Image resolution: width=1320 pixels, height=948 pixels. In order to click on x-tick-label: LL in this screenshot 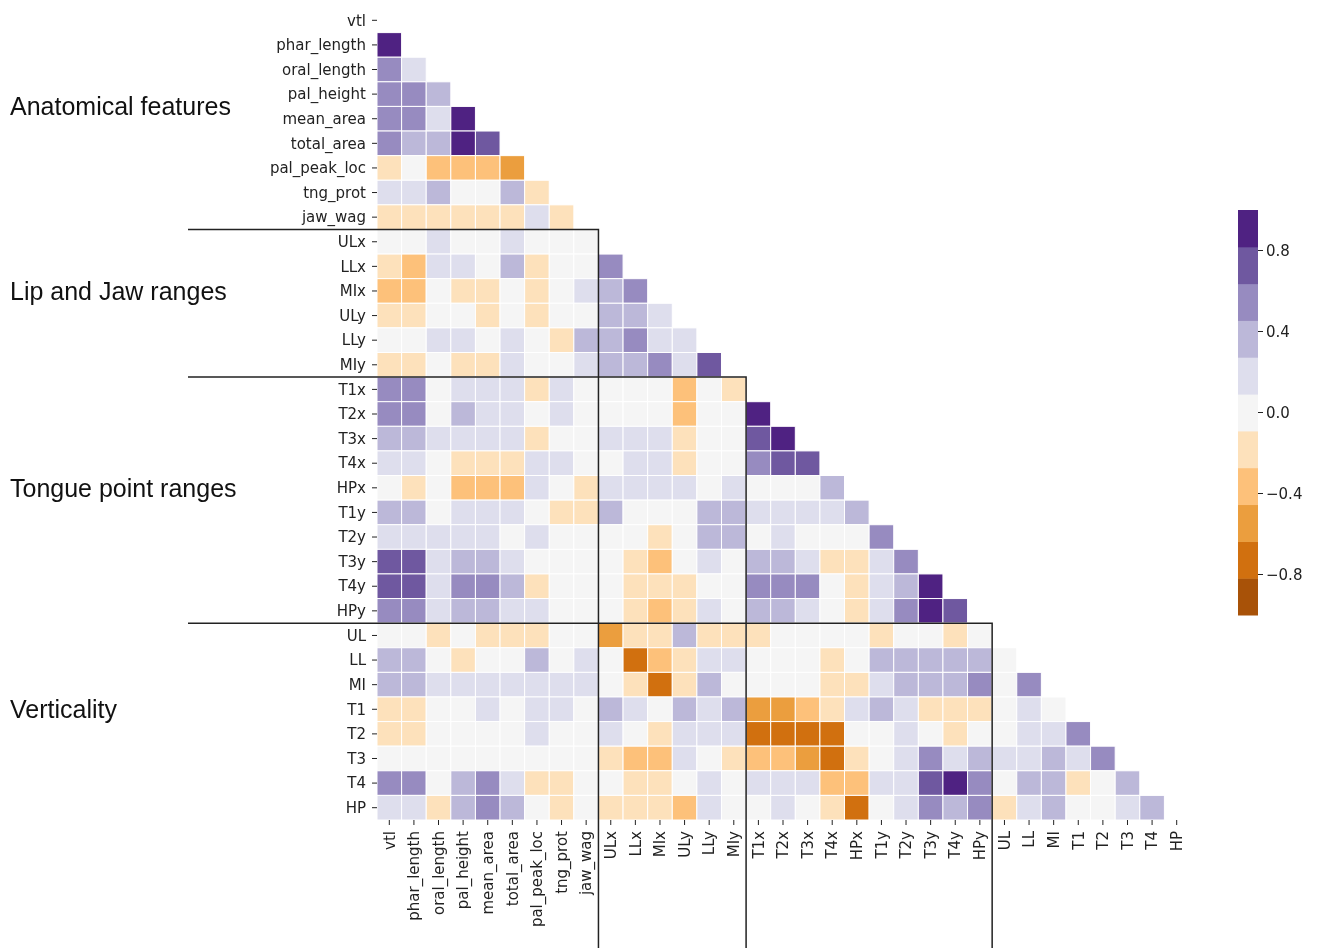, I will do `click(1029, 839)`.